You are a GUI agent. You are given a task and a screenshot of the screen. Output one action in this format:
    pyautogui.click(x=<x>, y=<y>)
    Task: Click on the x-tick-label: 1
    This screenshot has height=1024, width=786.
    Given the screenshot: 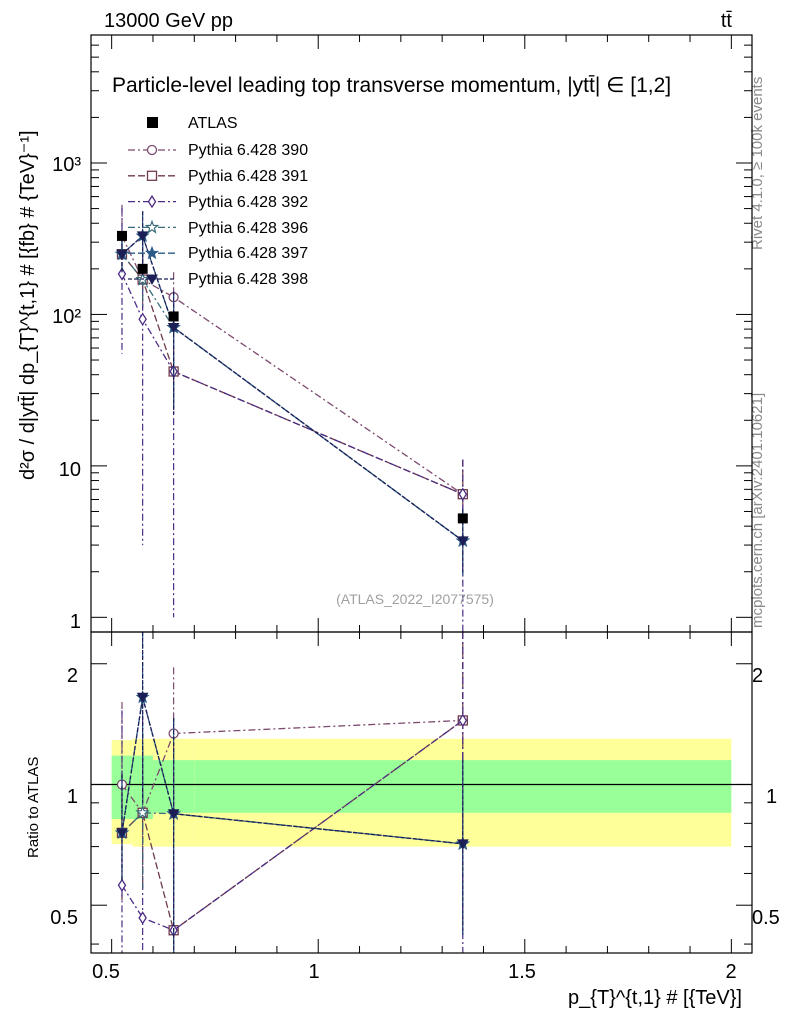 What is the action you would take?
    pyautogui.click(x=313, y=972)
    